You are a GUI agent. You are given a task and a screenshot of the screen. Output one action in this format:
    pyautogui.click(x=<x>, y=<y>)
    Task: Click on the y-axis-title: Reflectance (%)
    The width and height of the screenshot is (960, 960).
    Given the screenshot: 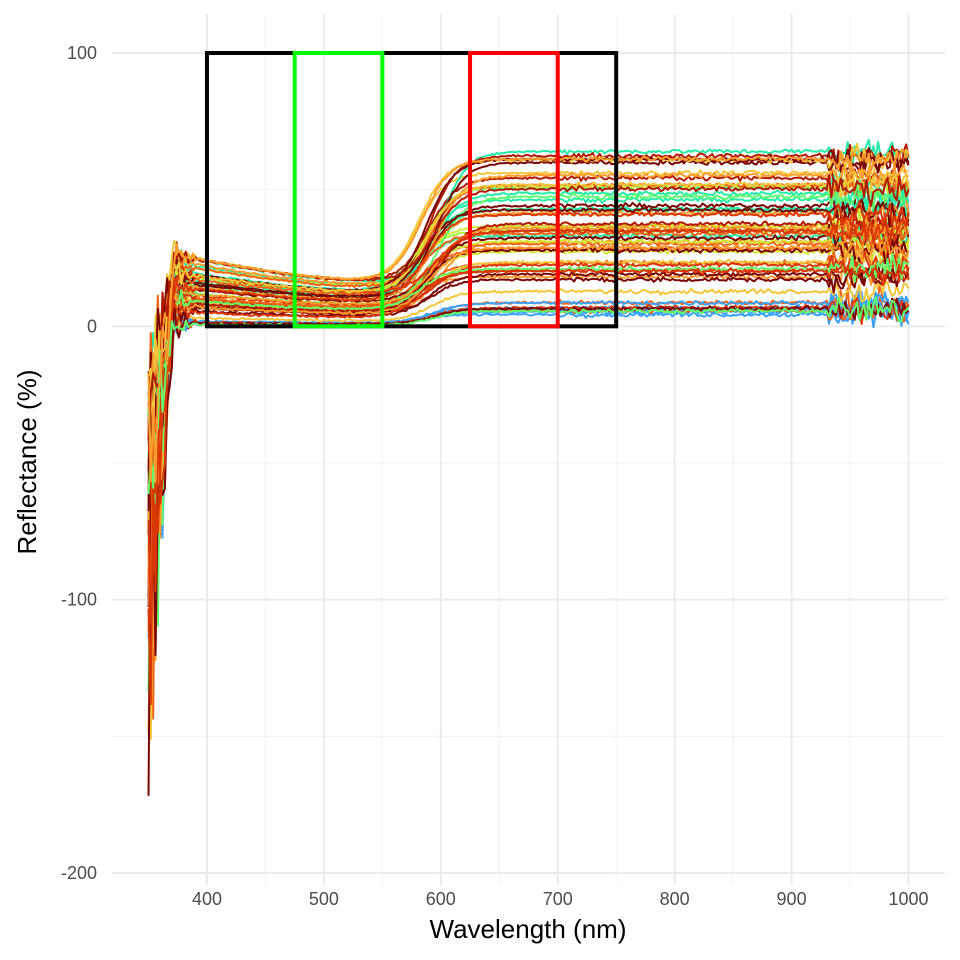 What is the action you would take?
    pyautogui.click(x=27, y=462)
    